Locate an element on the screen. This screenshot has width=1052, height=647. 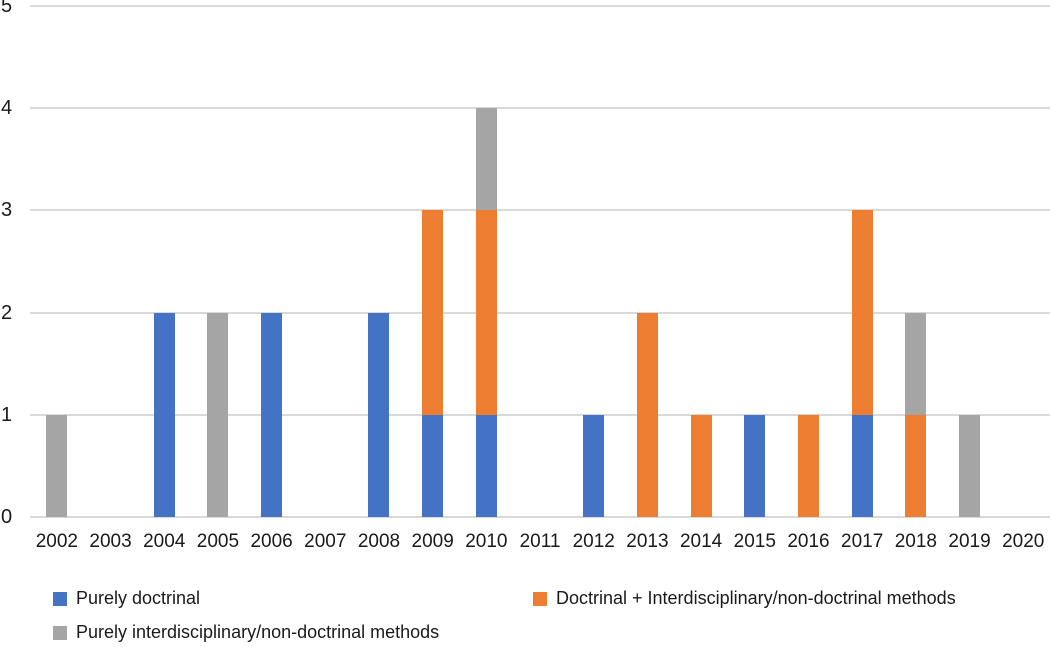
x-tick-label: 2009 is located at coordinates (432, 541).